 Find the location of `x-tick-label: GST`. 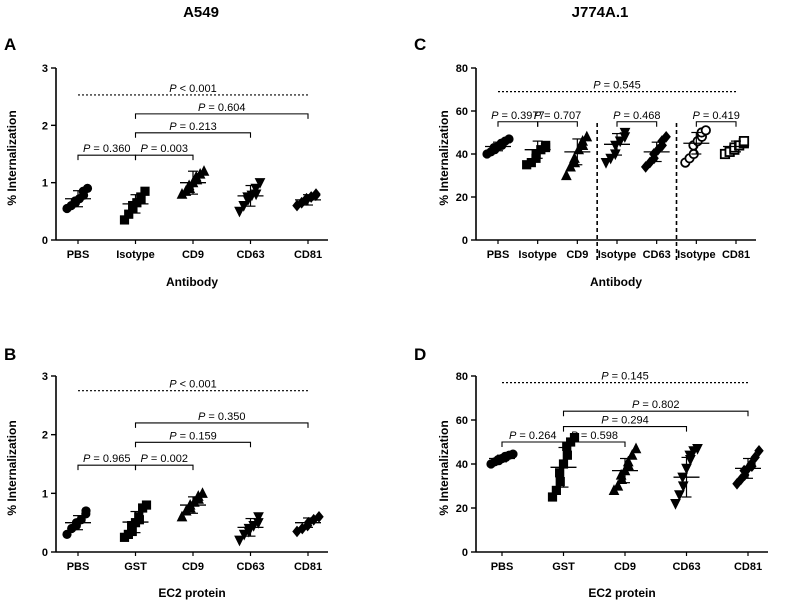

x-tick-label: GST is located at coordinates (135, 567).